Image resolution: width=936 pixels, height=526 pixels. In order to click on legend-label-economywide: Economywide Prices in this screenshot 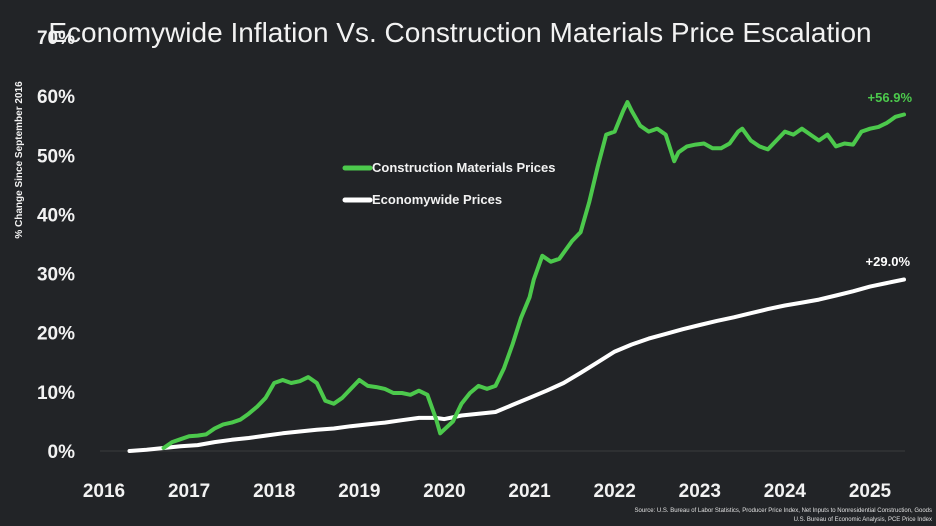, I will do `click(437, 199)`.